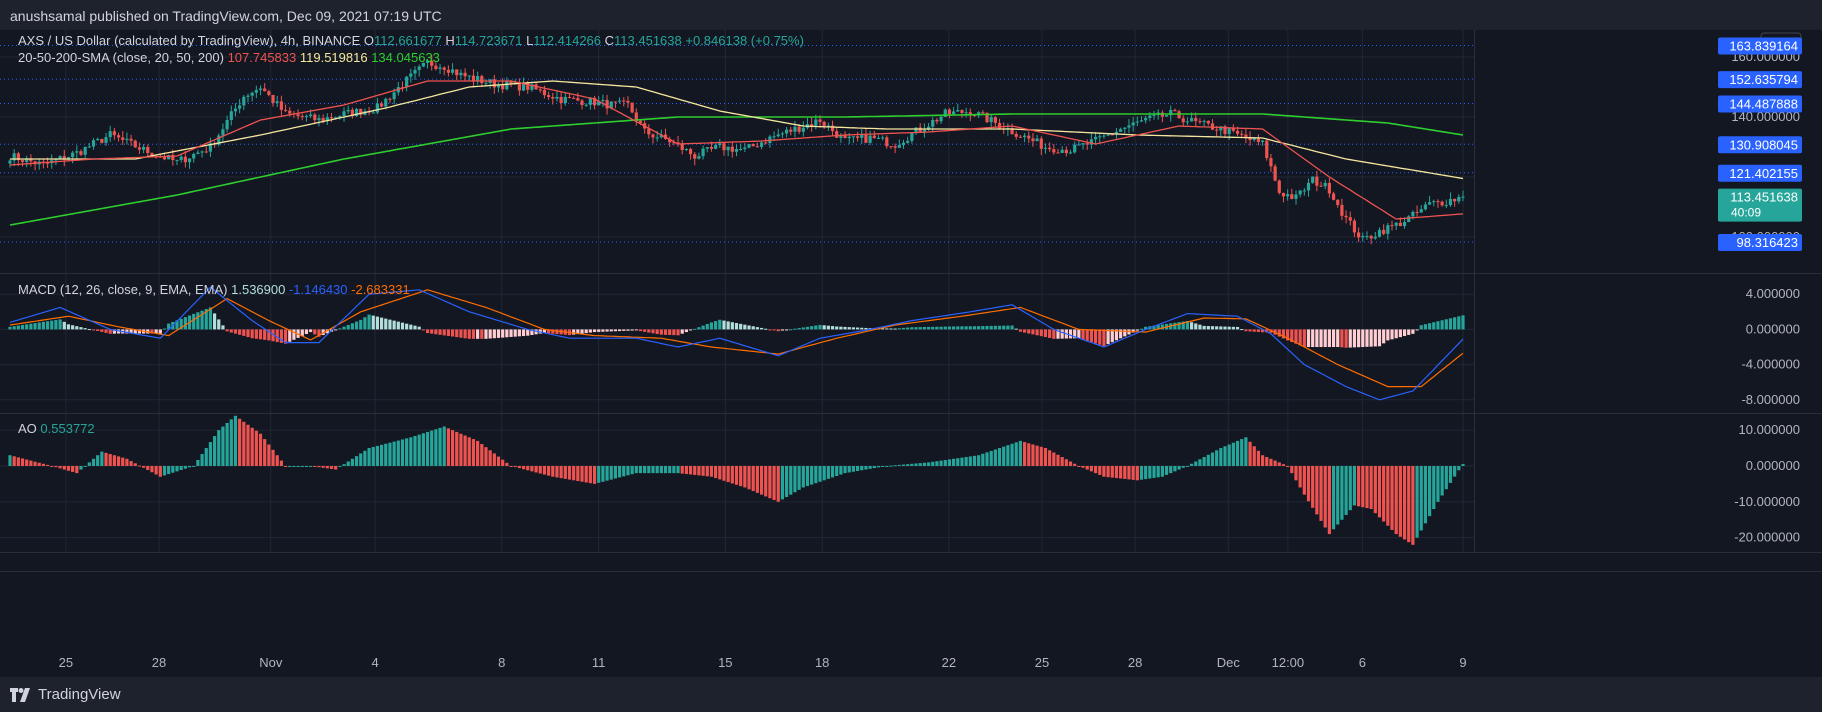 This screenshot has width=1822, height=712. I want to click on x-tick-label: 8, so click(501, 662).